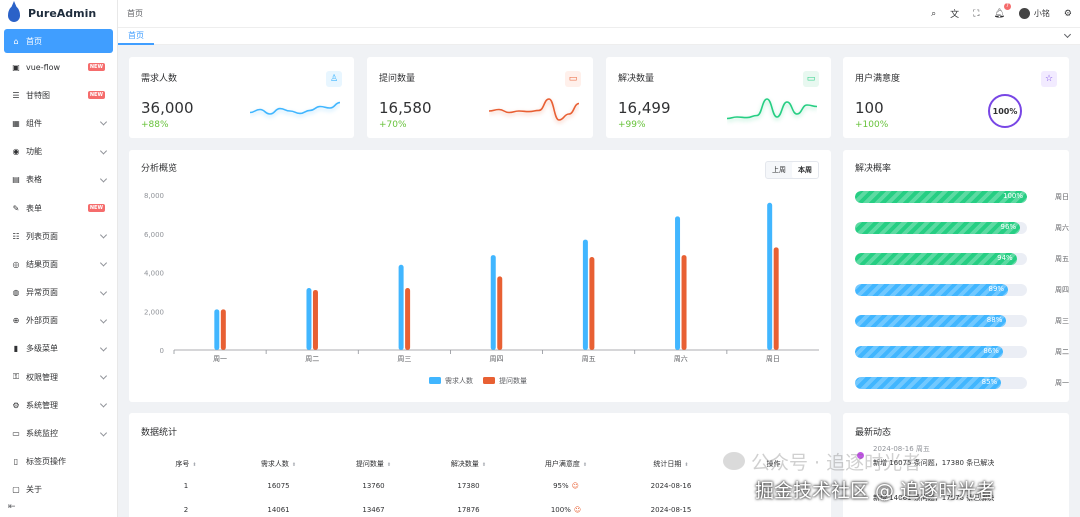 This screenshot has height=517, width=1080. Describe the element at coordinates (901, 449) in the screenshot. I see `dynamic-date: 2024-08-16 周五` at that location.